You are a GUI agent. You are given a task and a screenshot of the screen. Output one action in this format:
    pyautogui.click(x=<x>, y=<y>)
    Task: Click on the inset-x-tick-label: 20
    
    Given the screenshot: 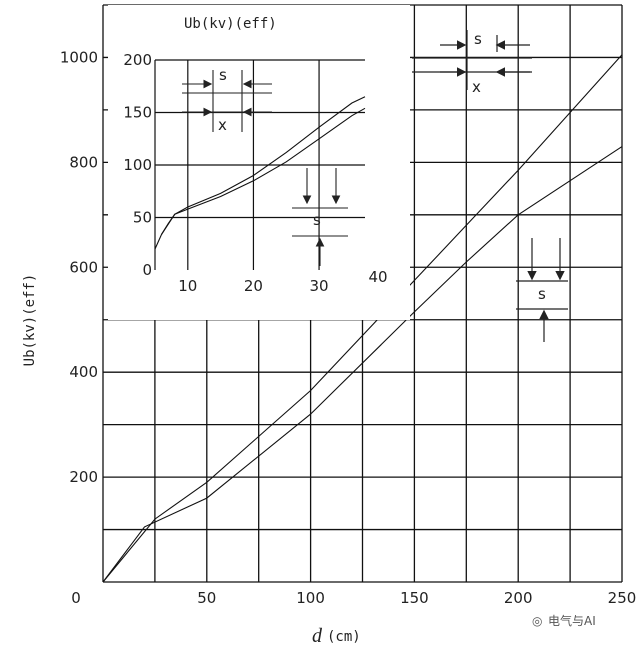 What is the action you would take?
    pyautogui.click(x=253, y=286)
    